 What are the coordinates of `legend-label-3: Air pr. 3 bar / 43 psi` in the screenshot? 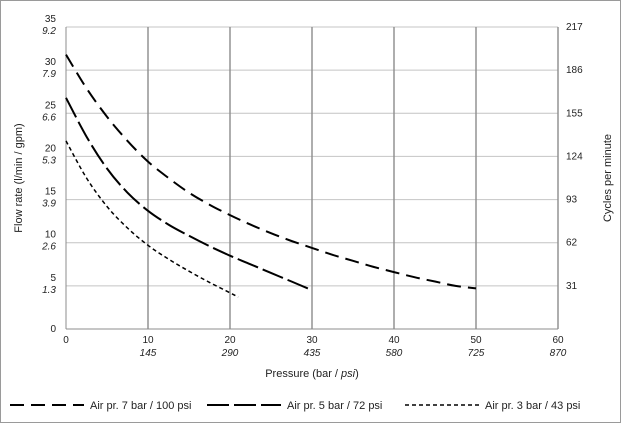 It's located at (532, 406).